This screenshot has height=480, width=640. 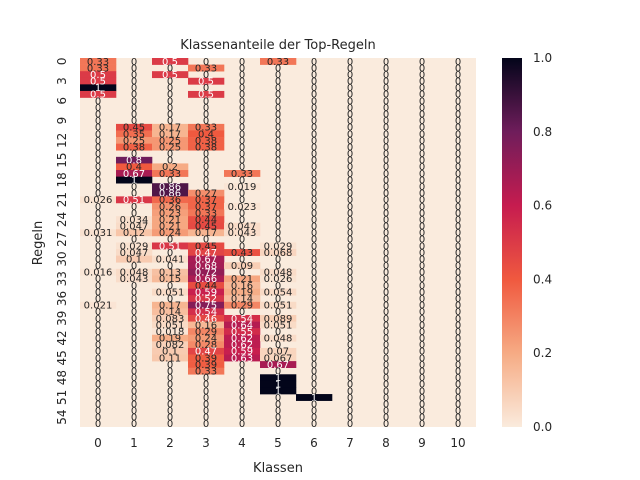 I want to click on y-tick-label: 33, so click(x=62, y=278).